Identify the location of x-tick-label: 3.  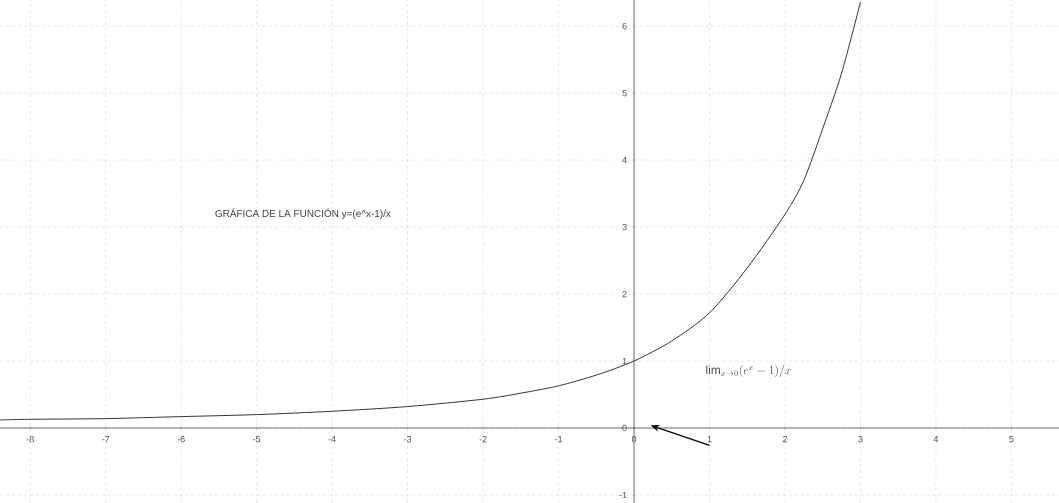
(860, 439).